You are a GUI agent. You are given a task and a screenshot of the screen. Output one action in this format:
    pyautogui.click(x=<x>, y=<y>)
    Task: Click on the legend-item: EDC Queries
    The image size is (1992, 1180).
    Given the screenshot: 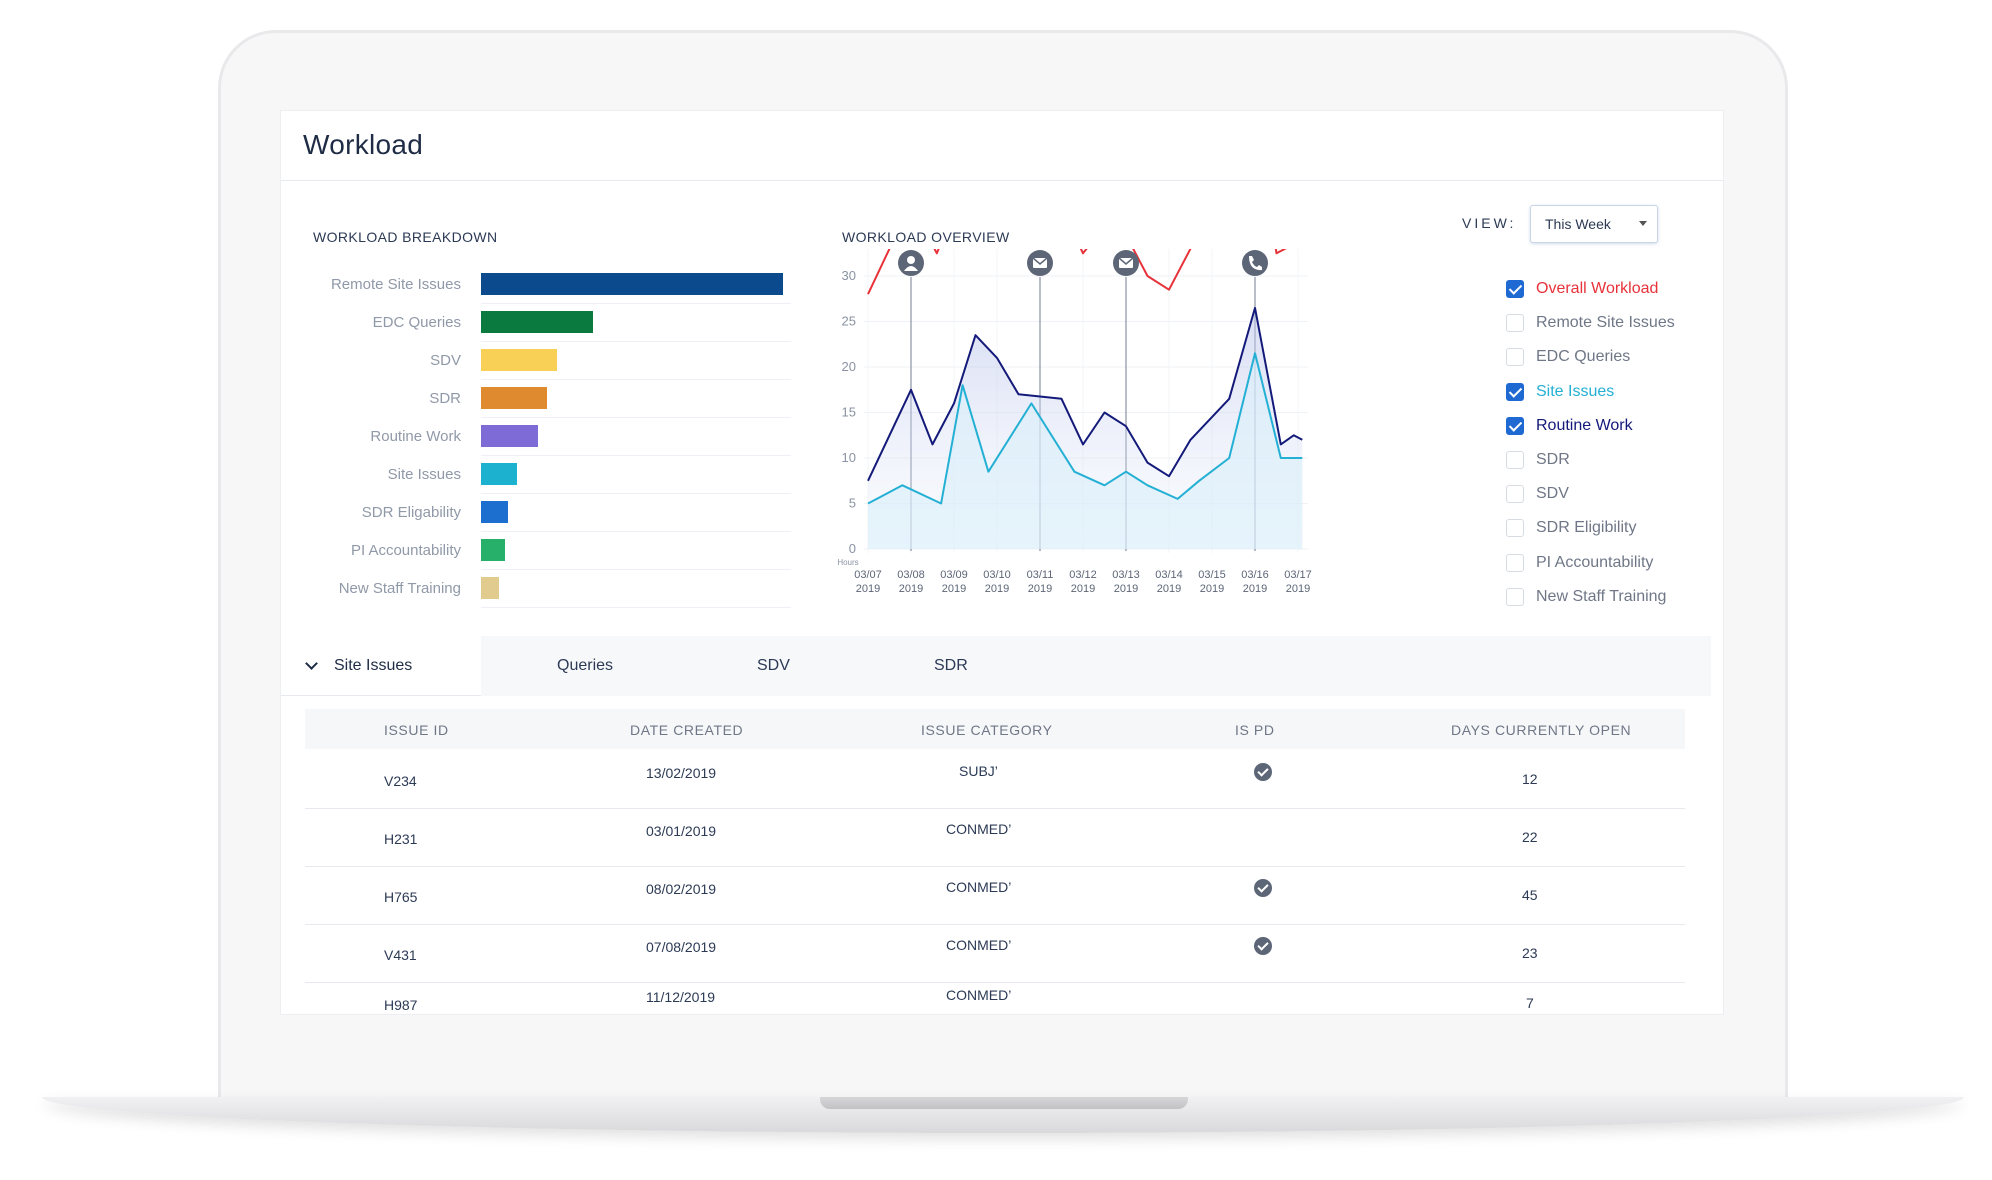 What is the action you would take?
    pyautogui.click(x=1568, y=357)
    